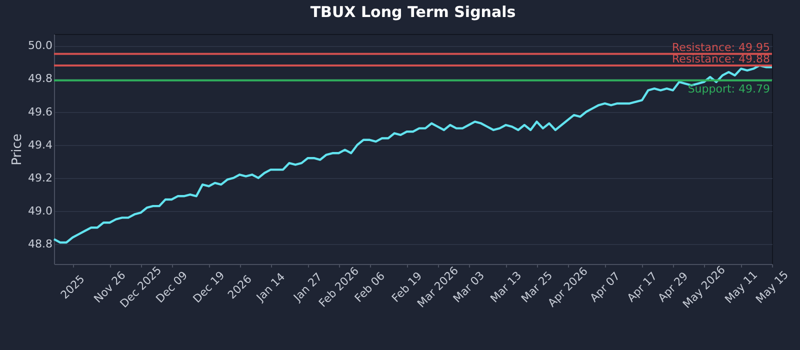 This screenshot has height=350, width=800. What do you see at coordinates (270, 287) in the screenshot?
I see `x-tick-label: Jan 14` at bounding box center [270, 287].